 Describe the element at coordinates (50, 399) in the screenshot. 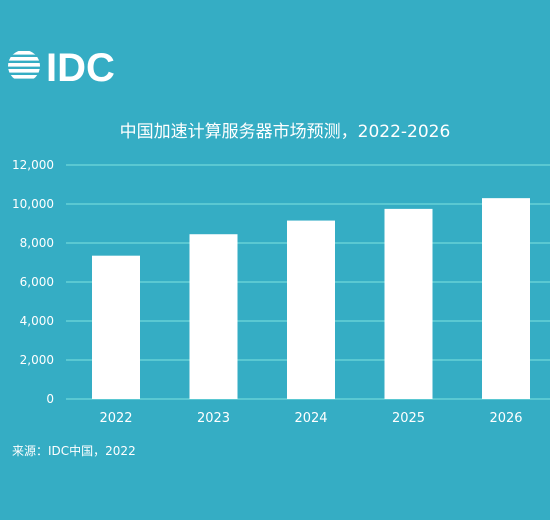

I see `y-tick-label: 0` at that location.